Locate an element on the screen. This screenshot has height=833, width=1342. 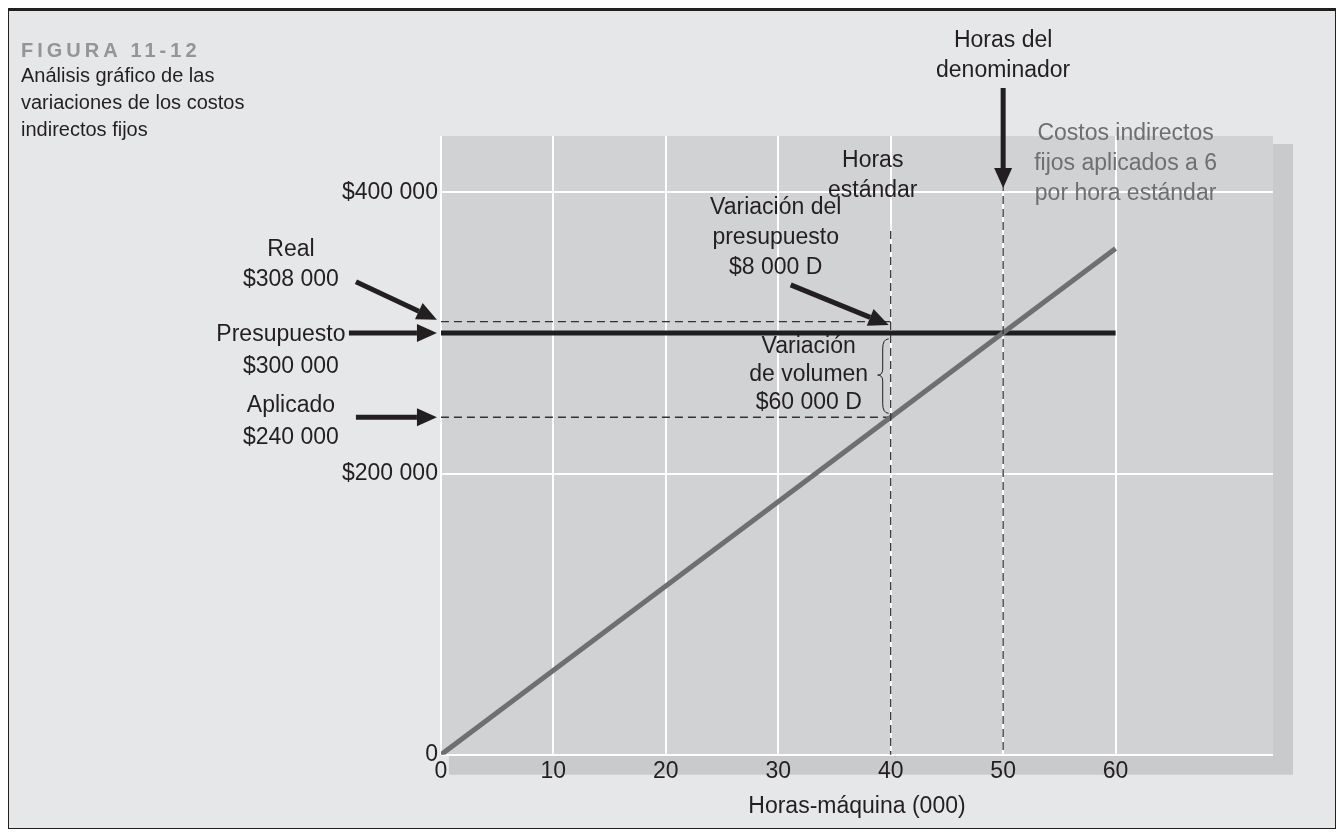
x-tick-label: 60 is located at coordinates (1115, 769).